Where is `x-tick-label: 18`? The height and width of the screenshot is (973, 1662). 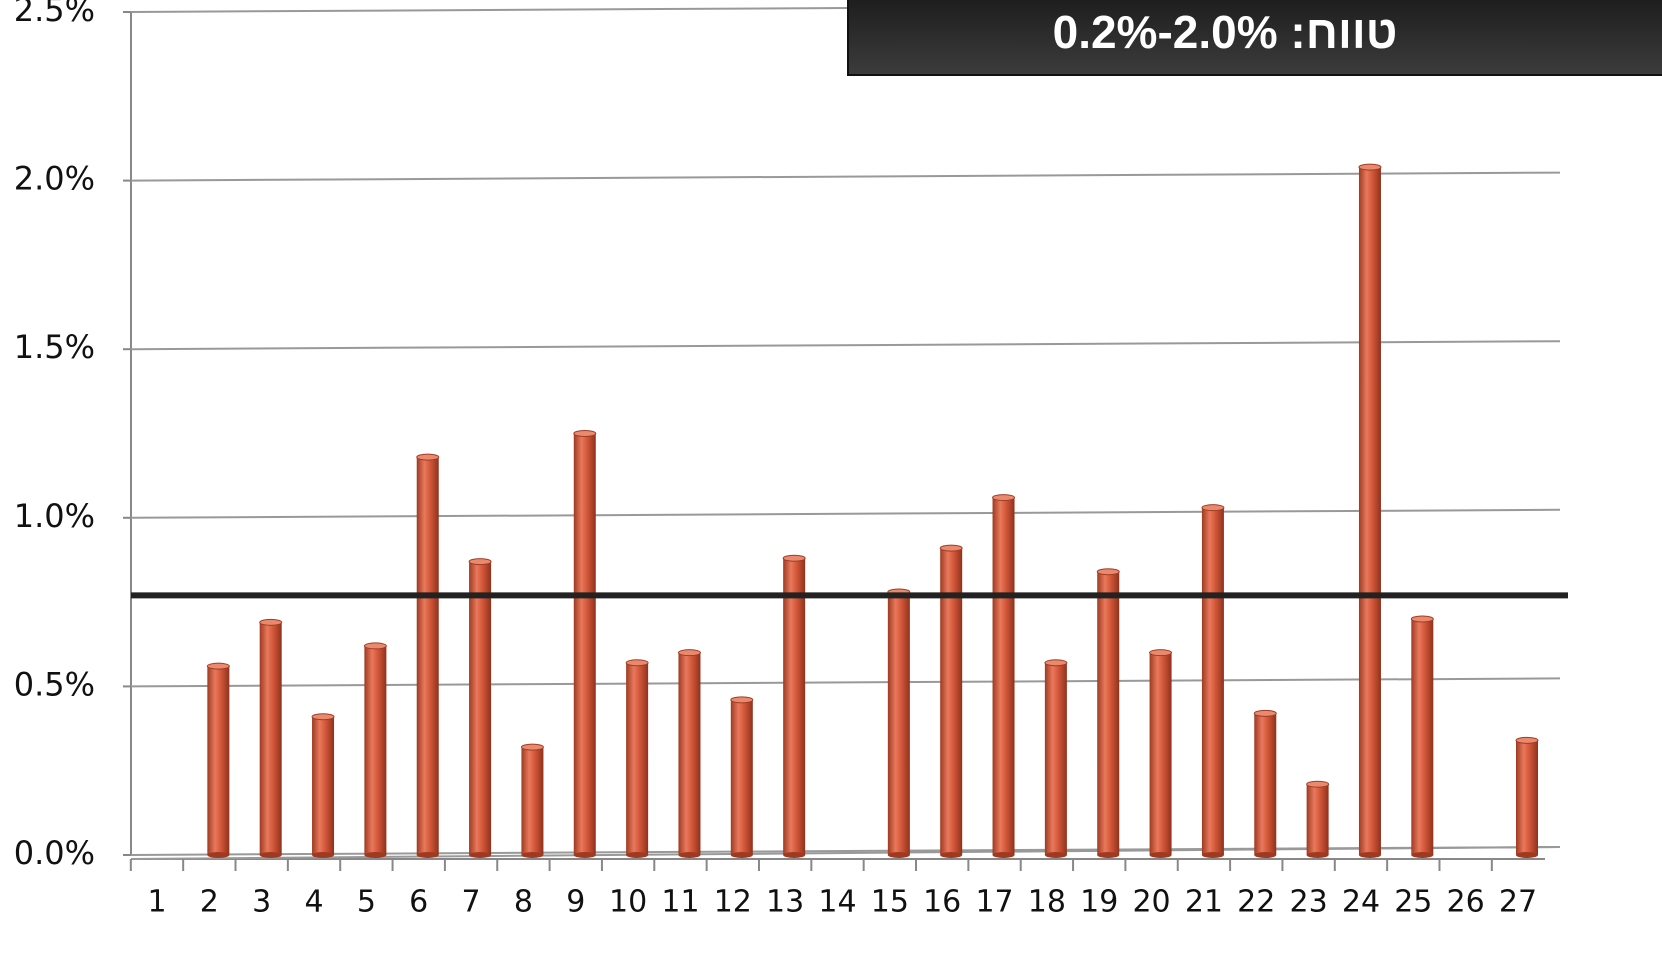
x-tick-label: 18 is located at coordinates (1047, 902).